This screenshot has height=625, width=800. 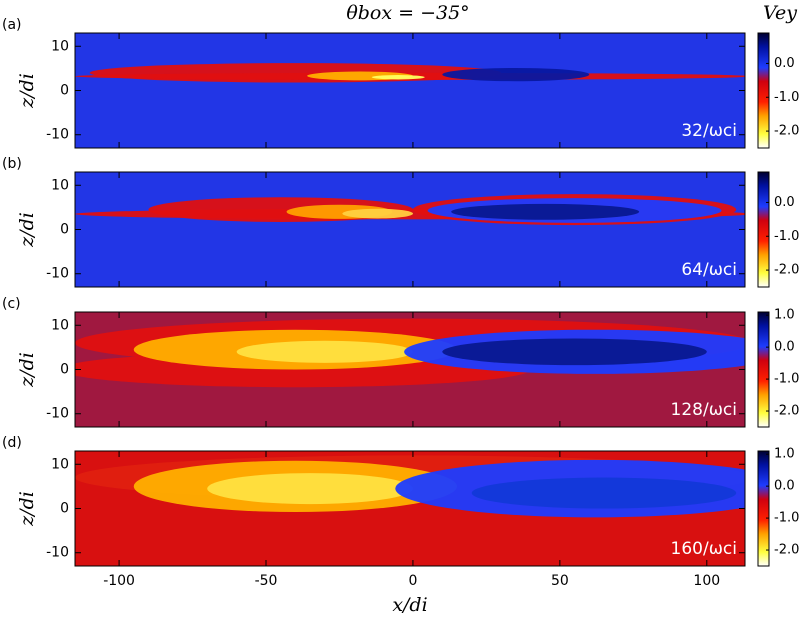 I want to click on panel-label: (c), so click(x=11, y=304).